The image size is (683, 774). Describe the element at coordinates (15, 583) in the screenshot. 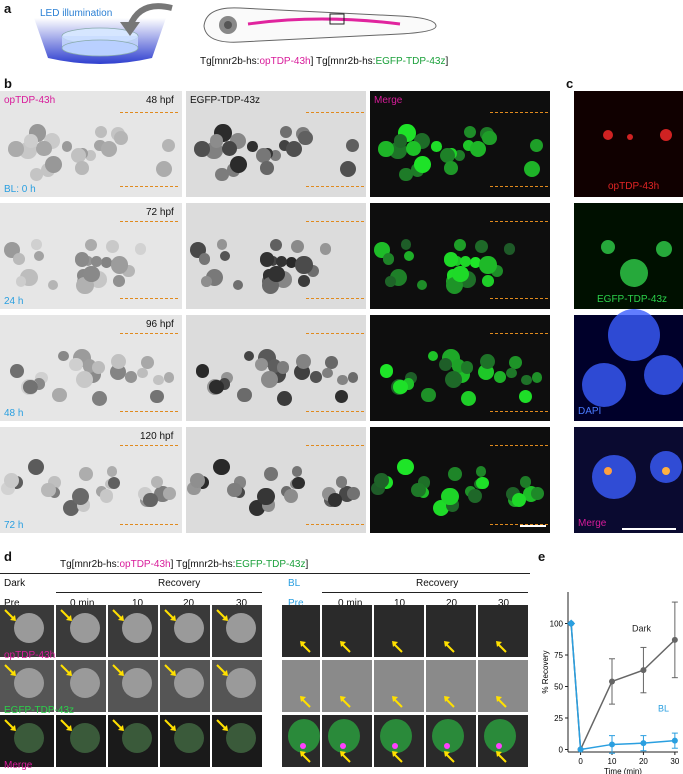

I see `d-dark-label: Dark` at that location.